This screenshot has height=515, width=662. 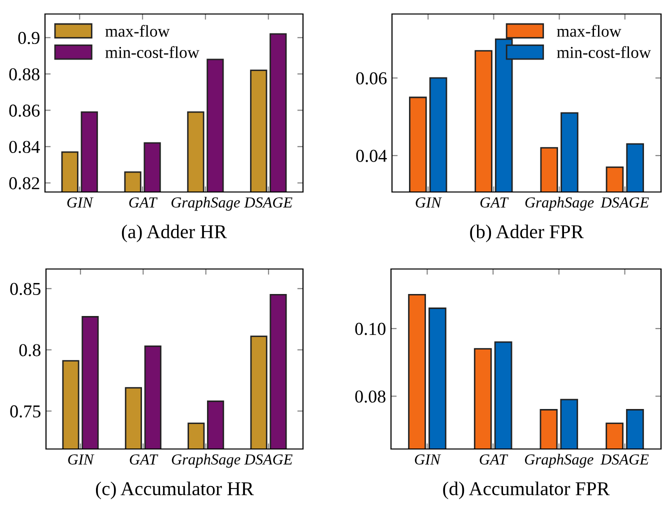 What do you see at coordinates (371, 156) in the screenshot?
I see `y-tick-label: 0.04` at bounding box center [371, 156].